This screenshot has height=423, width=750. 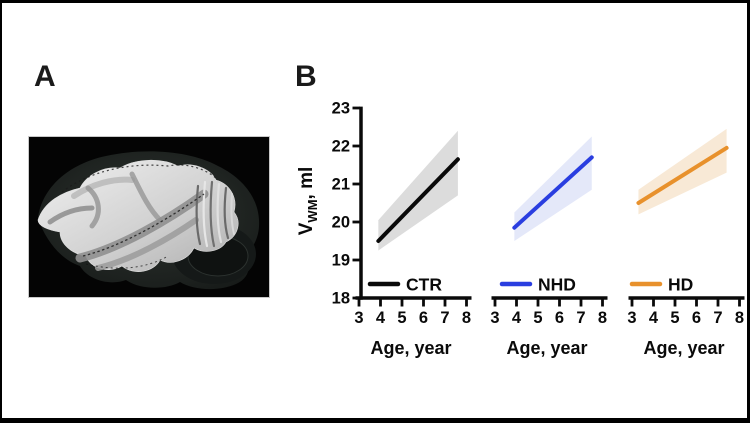 I want to click on legend-label: CTR, so click(x=424, y=285).